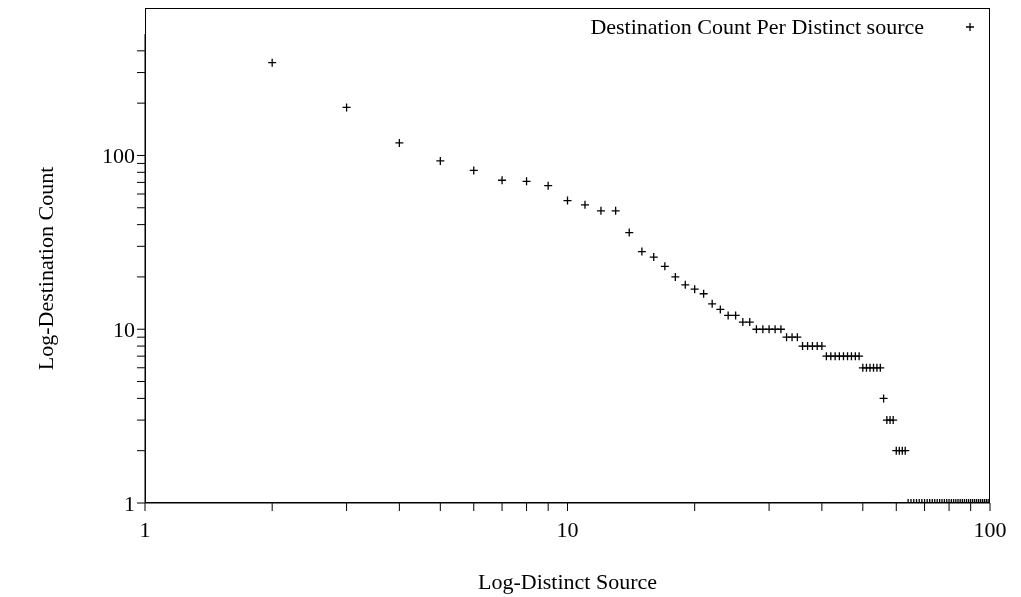 The height and width of the screenshot is (597, 1021). What do you see at coordinates (757, 27) in the screenshot?
I see `legend-label: Destination Count Per Distinct source` at bounding box center [757, 27].